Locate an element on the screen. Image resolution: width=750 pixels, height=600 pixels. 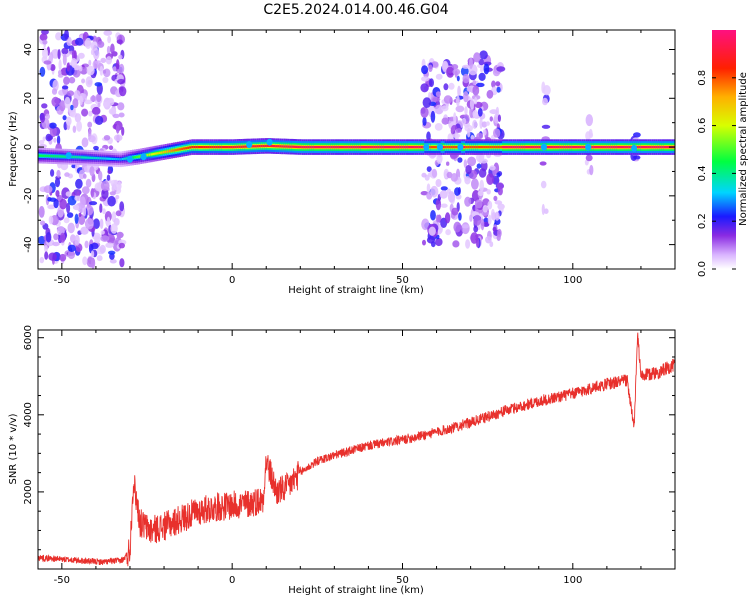
carrier-knot is located at coordinates (249, 145).